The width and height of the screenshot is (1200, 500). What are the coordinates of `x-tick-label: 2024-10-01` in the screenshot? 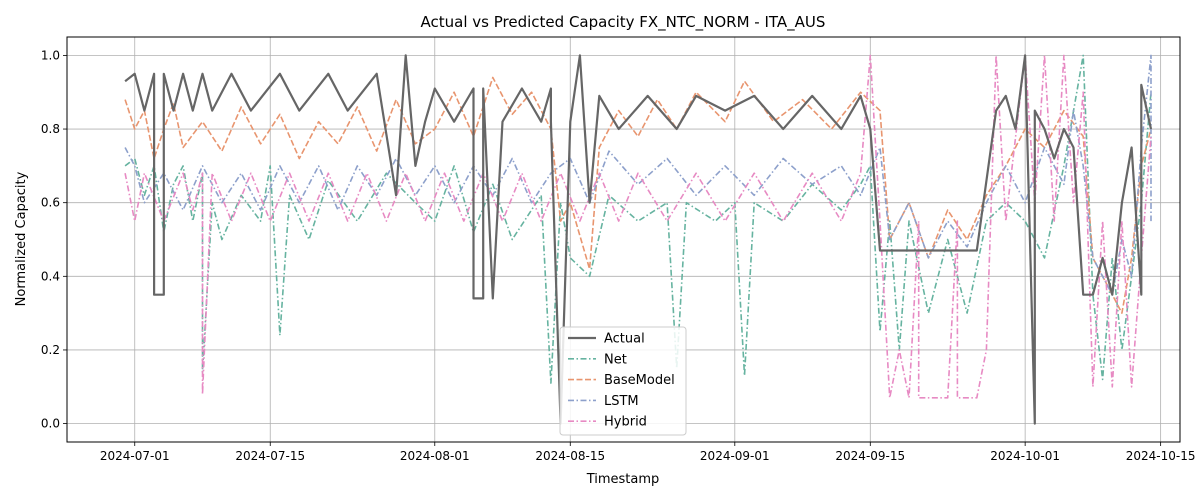 It's located at (1025, 456).